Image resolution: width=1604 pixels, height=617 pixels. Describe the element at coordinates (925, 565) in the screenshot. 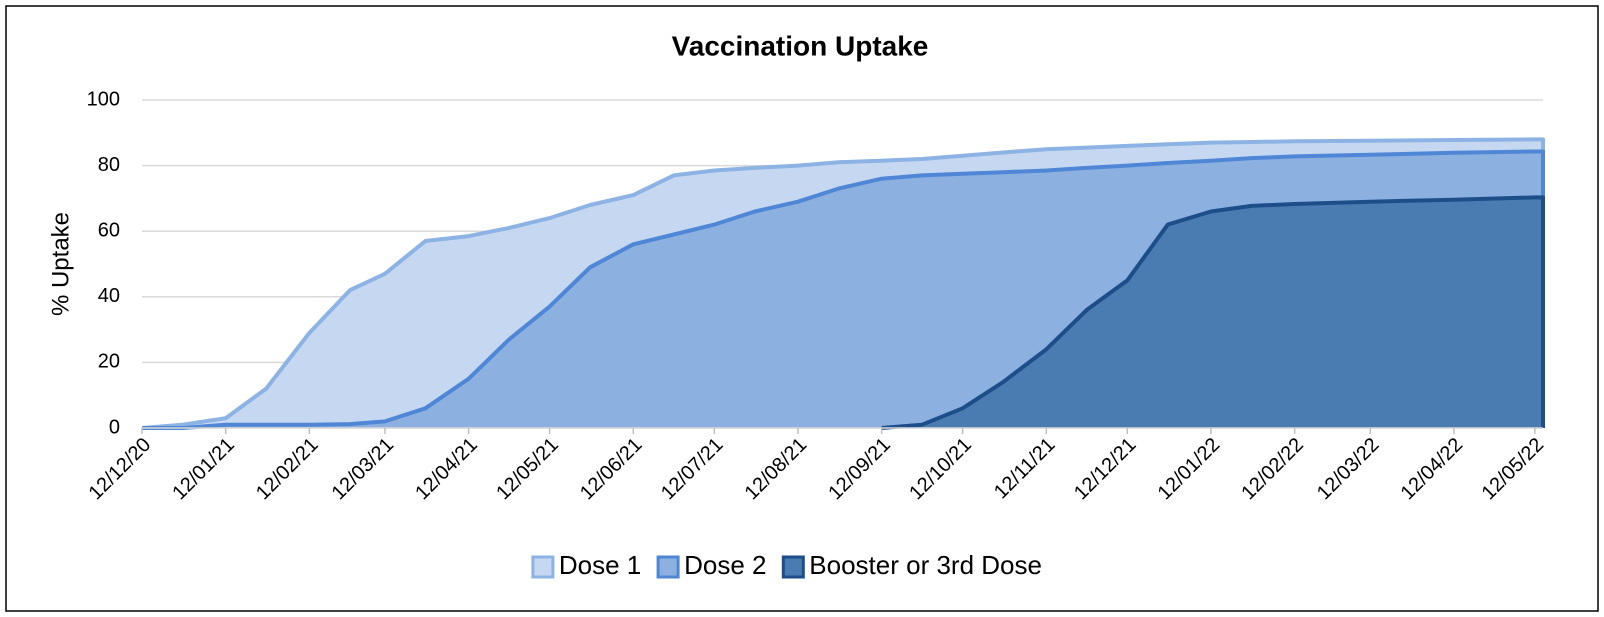

I see `legend-label: Booster or 3rd Dose` at that location.